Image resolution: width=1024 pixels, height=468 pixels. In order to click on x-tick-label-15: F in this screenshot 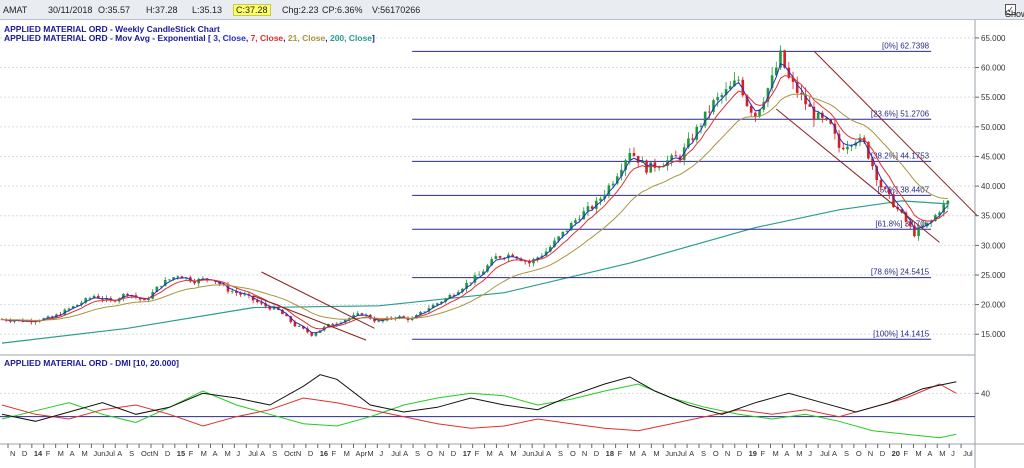, I will do `click(191, 453)`.